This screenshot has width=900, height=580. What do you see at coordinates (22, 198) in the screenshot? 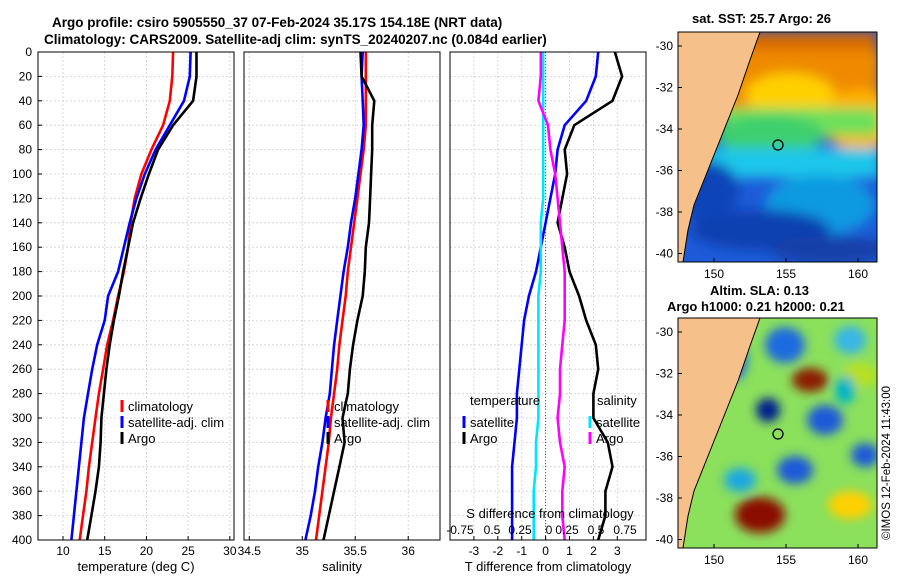
I see `y-tick-label: 120` at bounding box center [22, 198].